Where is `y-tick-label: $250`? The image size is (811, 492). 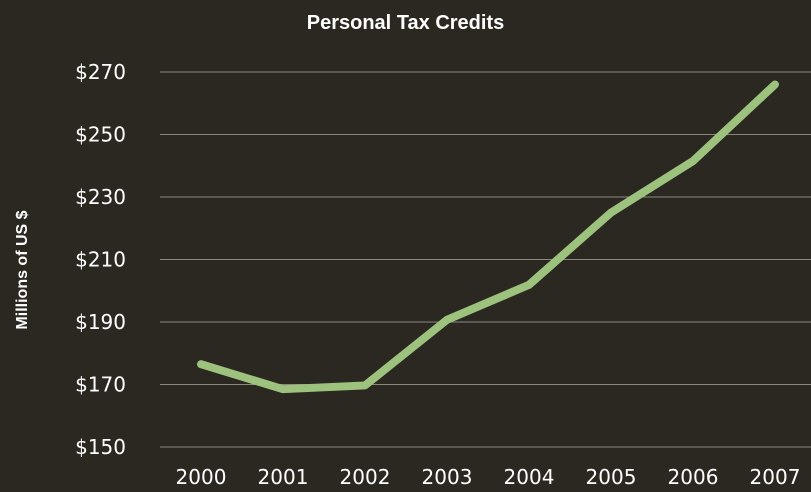 y-tick-label: $250 is located at coordinates (100, 135).